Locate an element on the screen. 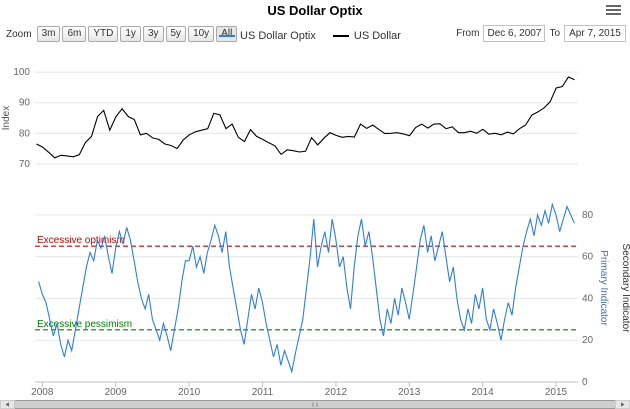  legend-item-us-dollar-optix: US Dollar Optix is located at coordinates (267, 36).